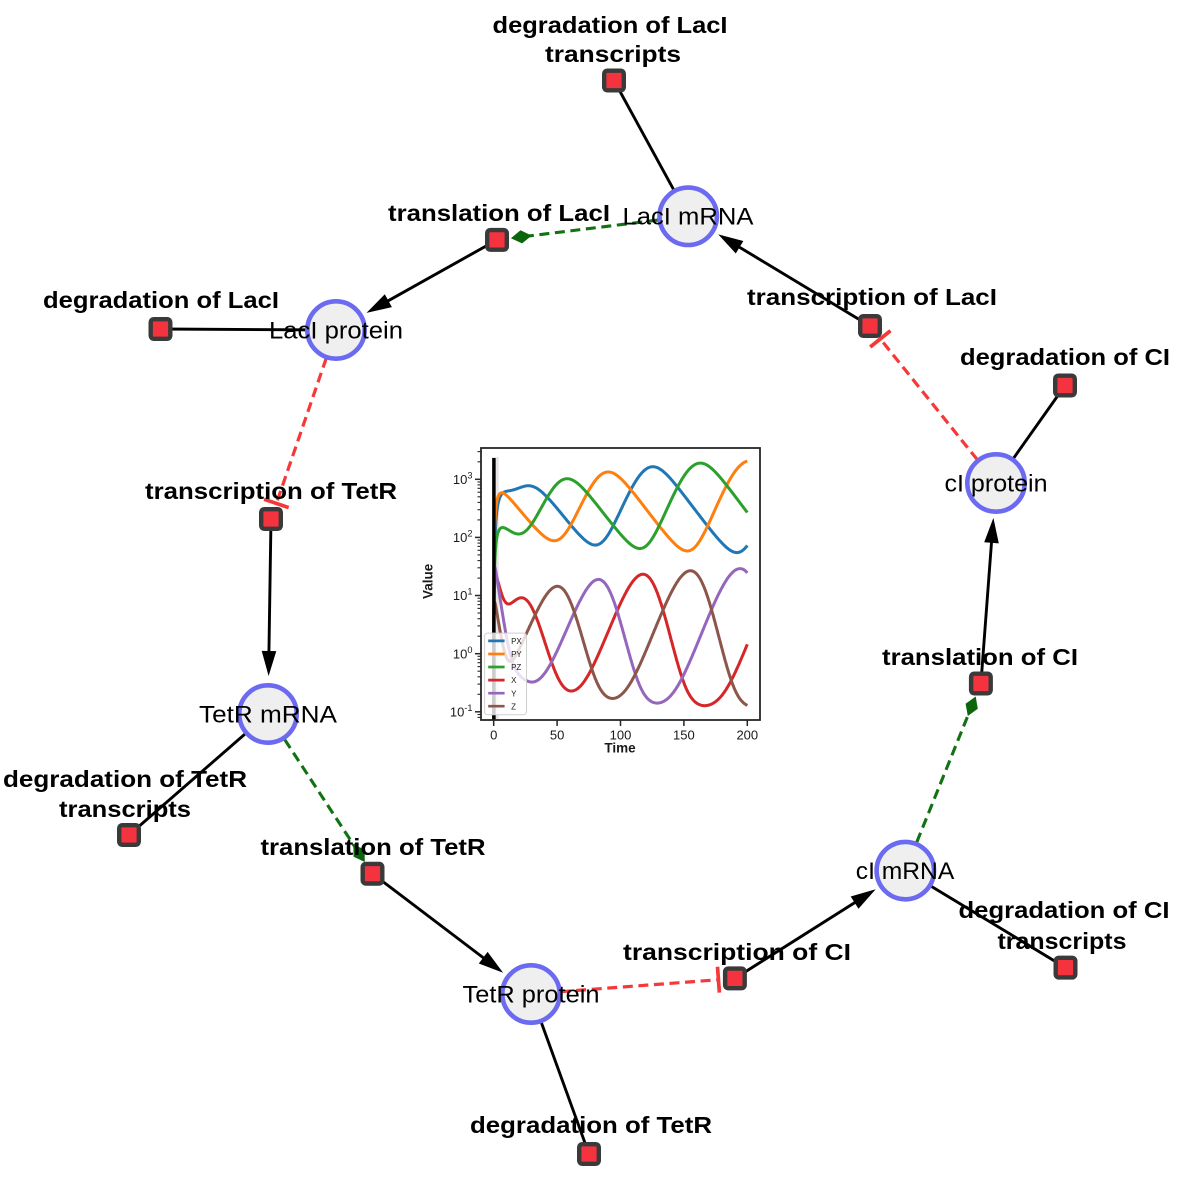 This screenshot has width=1189, height=1200. Describe the element at coordinates (513, 706) in the screenshot. I see `svg-text: Z` at that location.